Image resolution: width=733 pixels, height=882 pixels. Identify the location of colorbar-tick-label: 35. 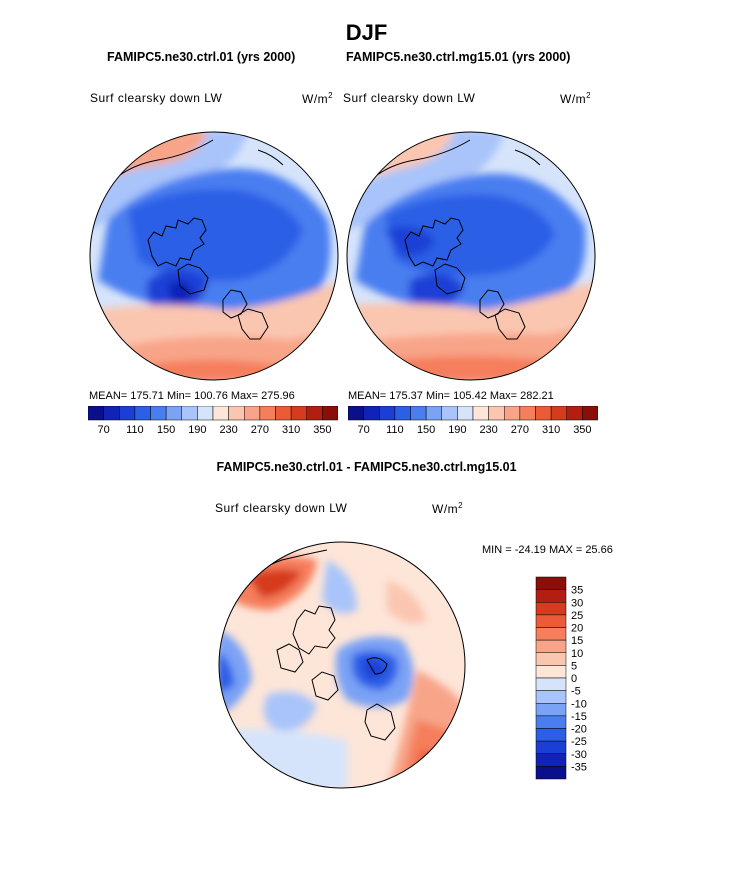
(577, 591).